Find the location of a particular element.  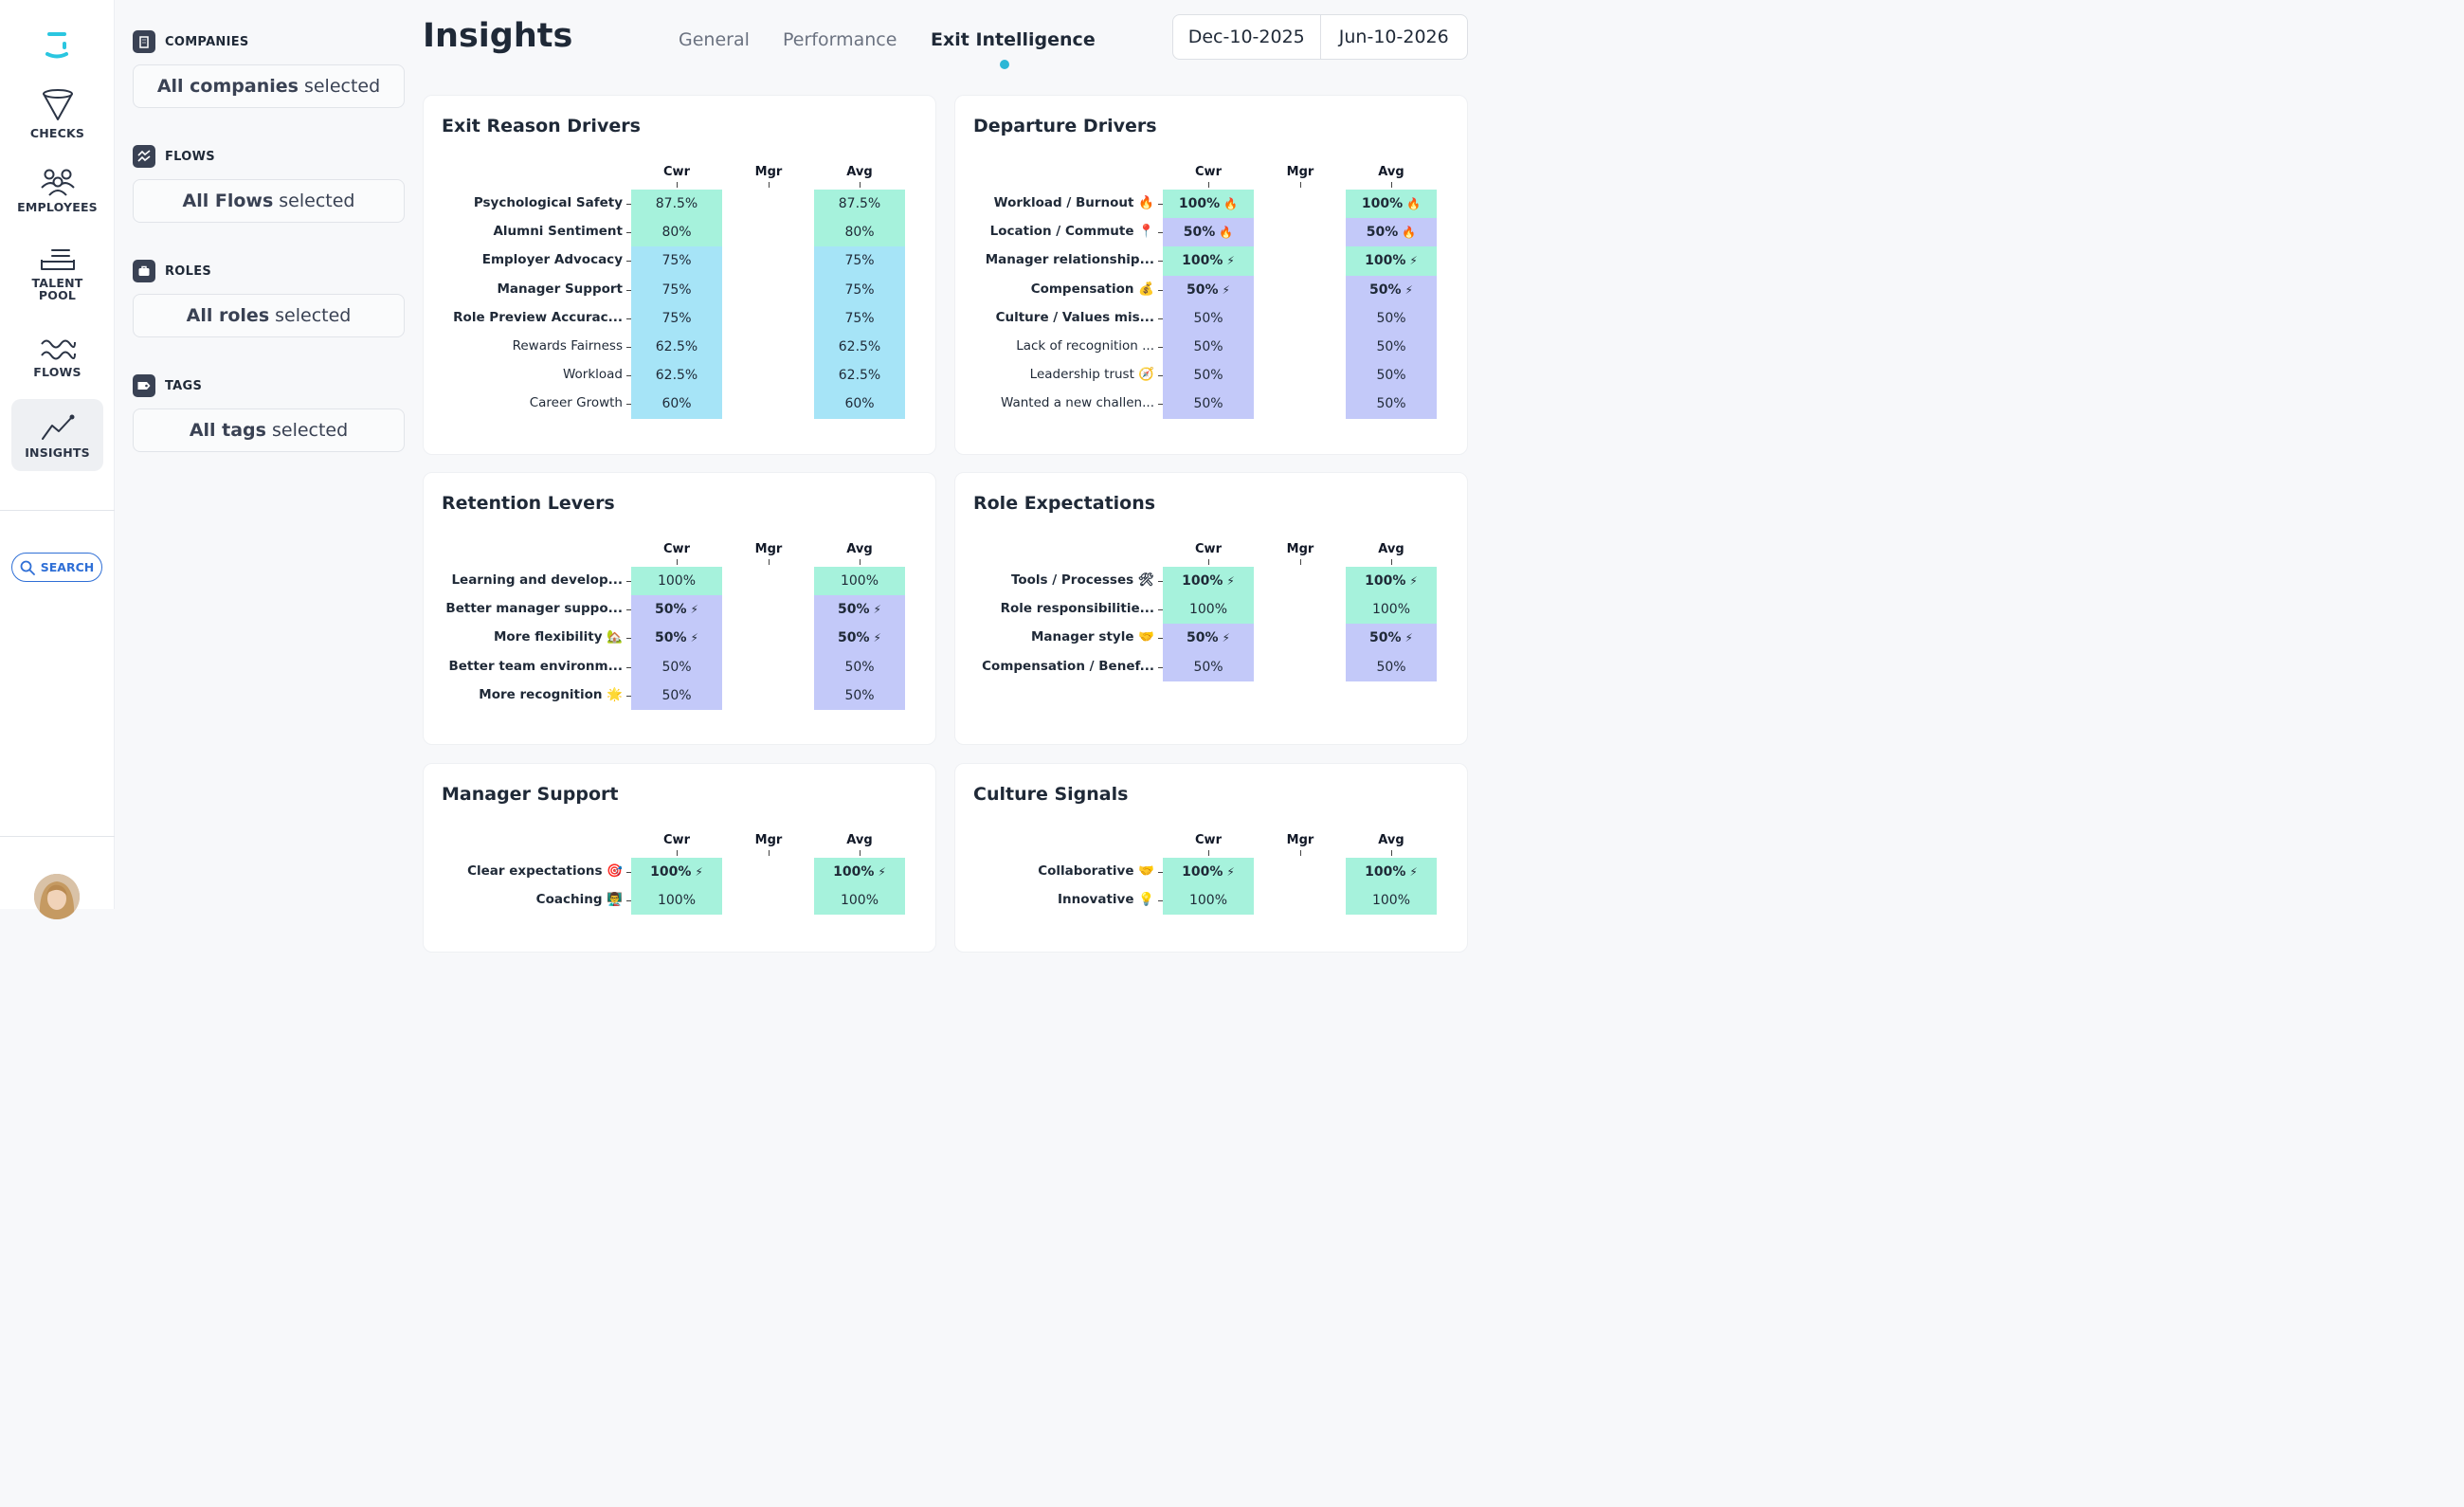

building-icon is located at coordinates (144, 41).